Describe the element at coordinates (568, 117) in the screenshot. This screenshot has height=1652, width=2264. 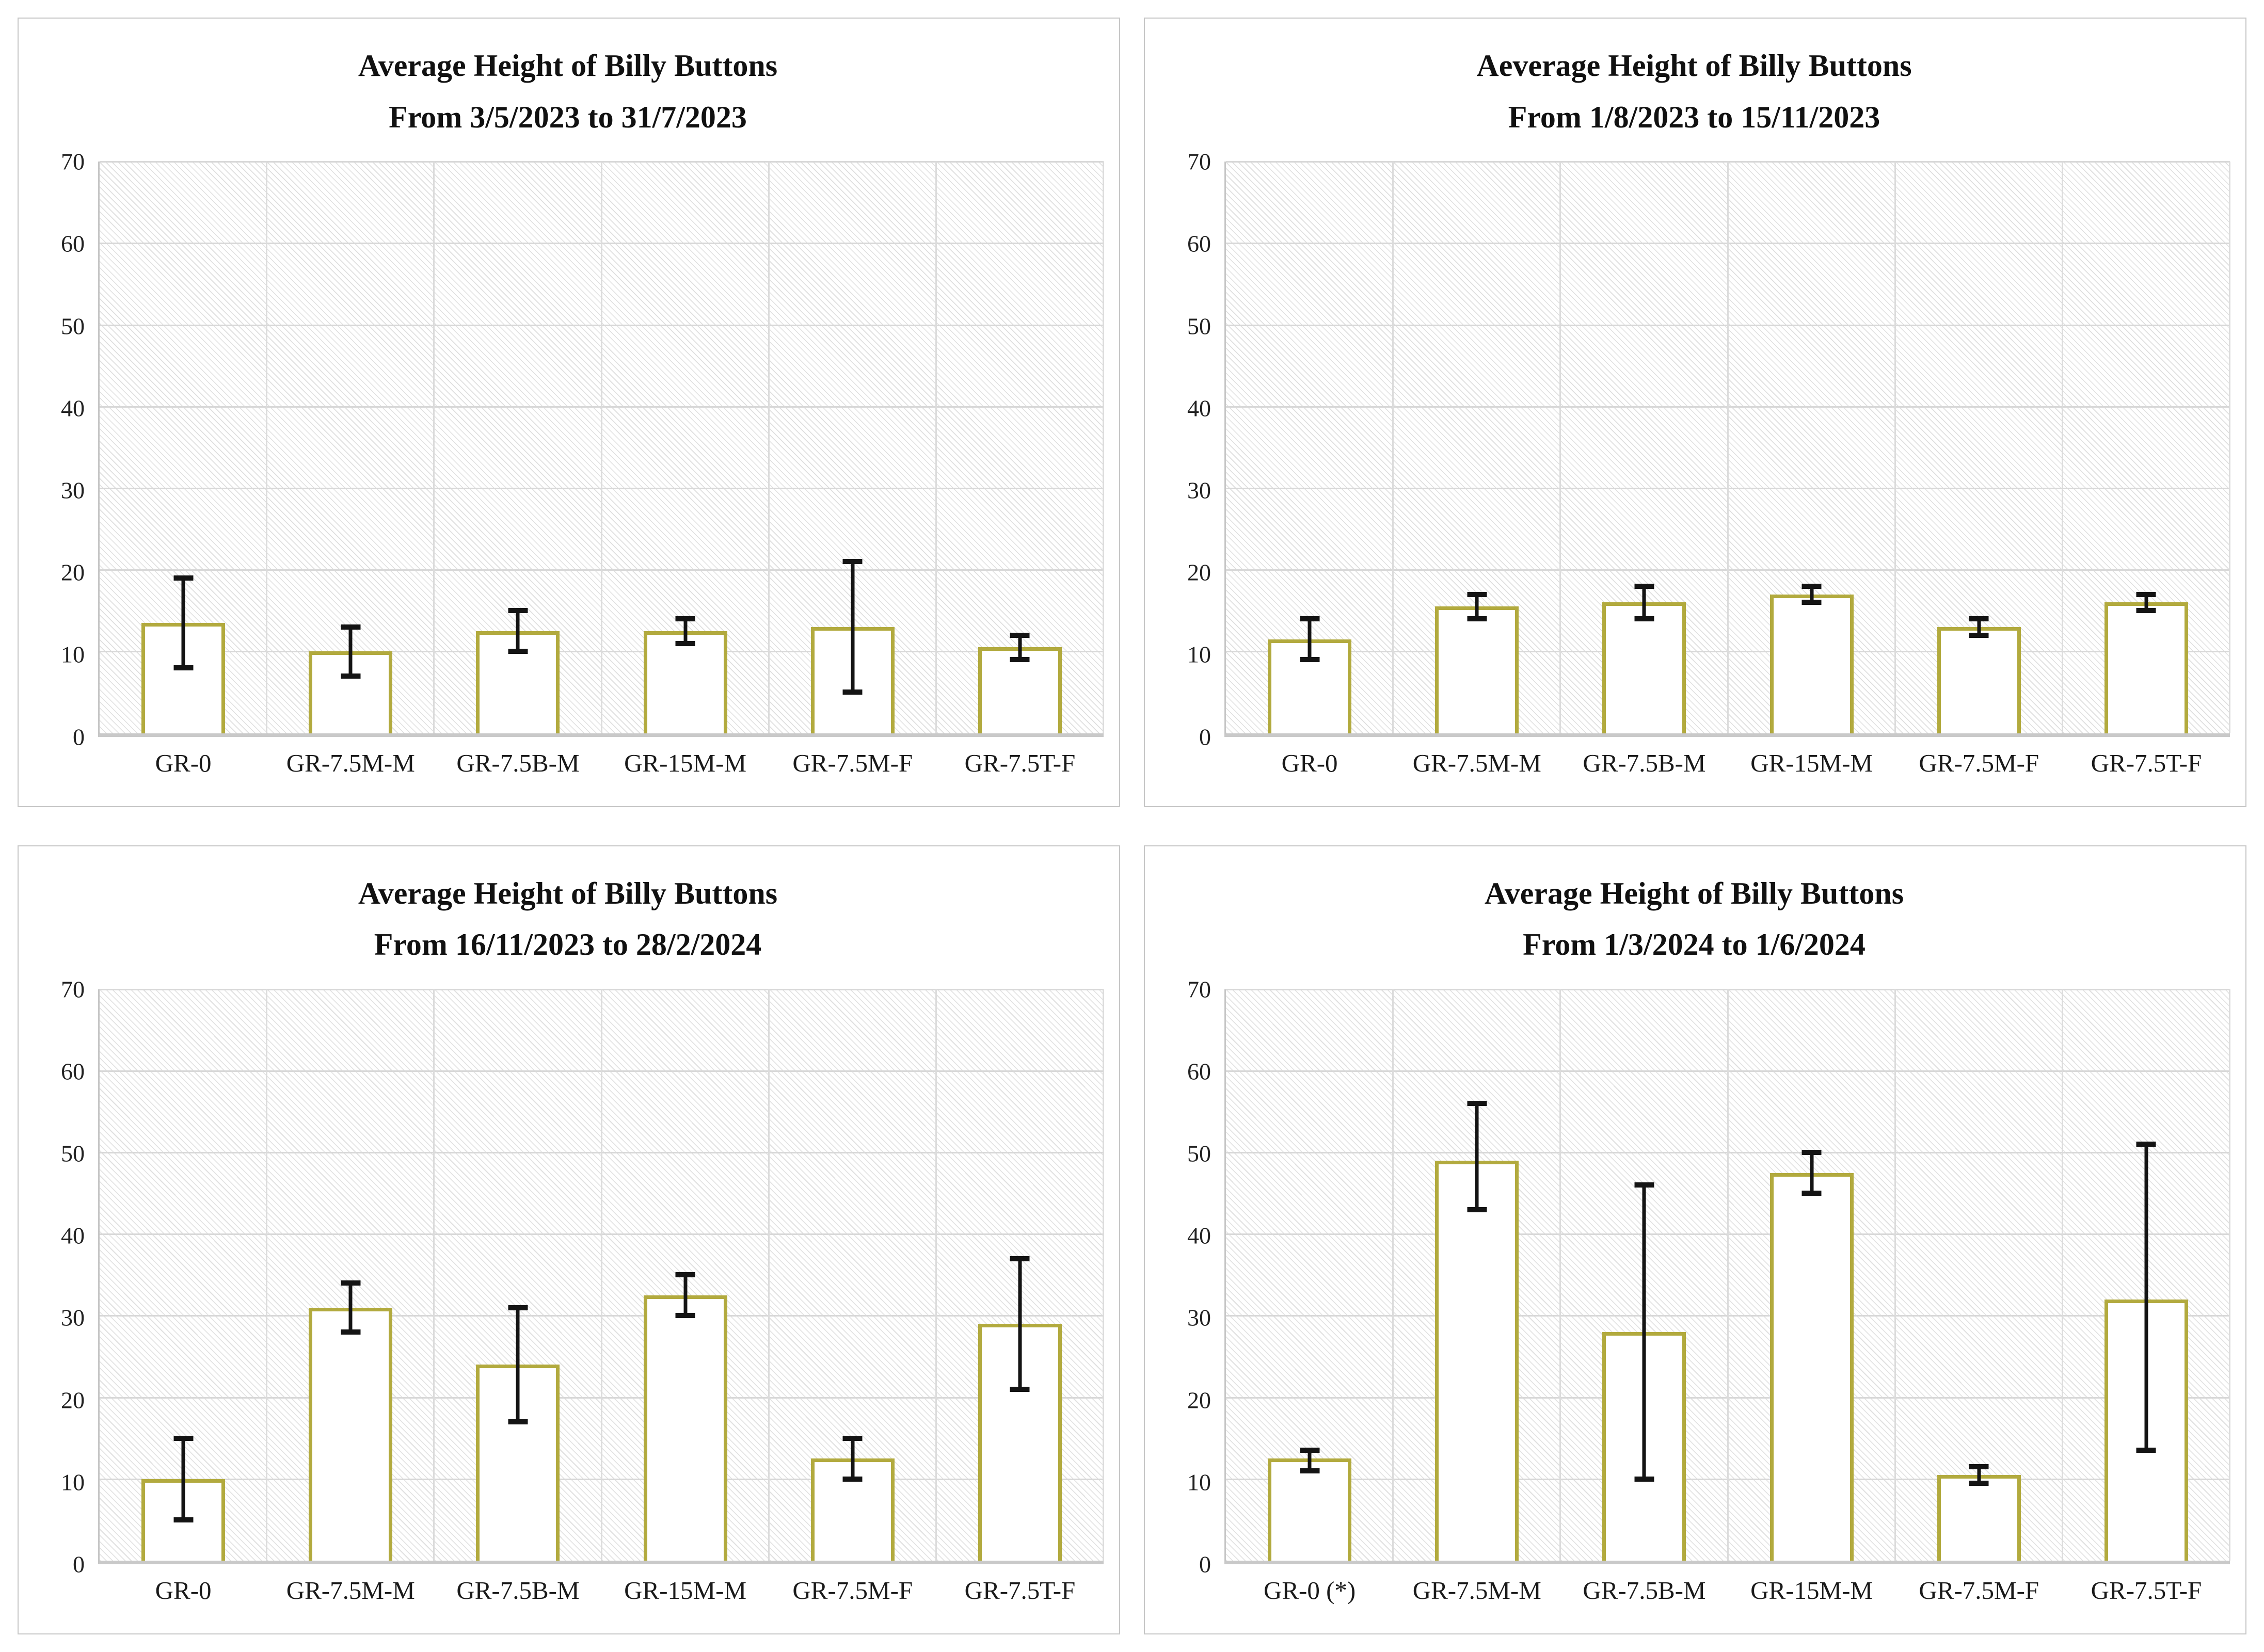
I see `chart-title-line-2: From 3/5/2023 to 31/7/2023` at that location.